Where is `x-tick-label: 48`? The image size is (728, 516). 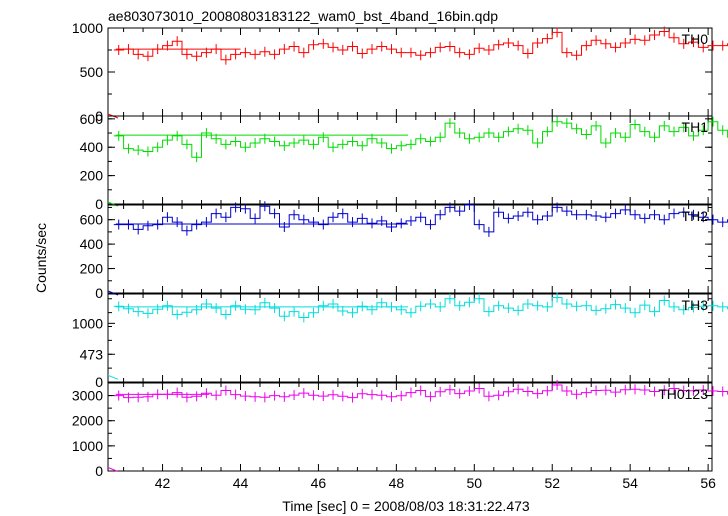 x-tick-label: 48 is located at coordinates (397, 483).